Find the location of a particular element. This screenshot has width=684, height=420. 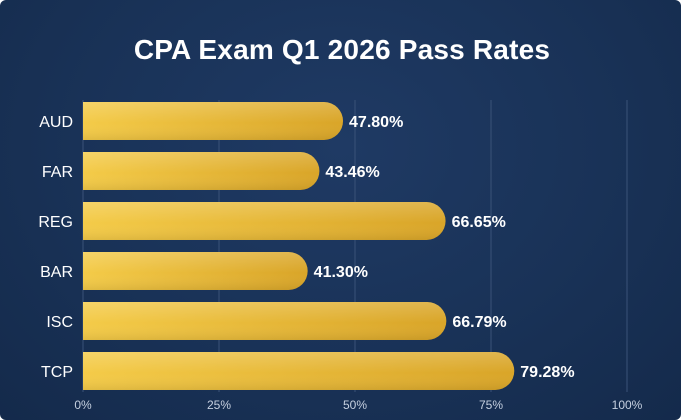

value-label: 66.79% is located at coordinates (479, 322).